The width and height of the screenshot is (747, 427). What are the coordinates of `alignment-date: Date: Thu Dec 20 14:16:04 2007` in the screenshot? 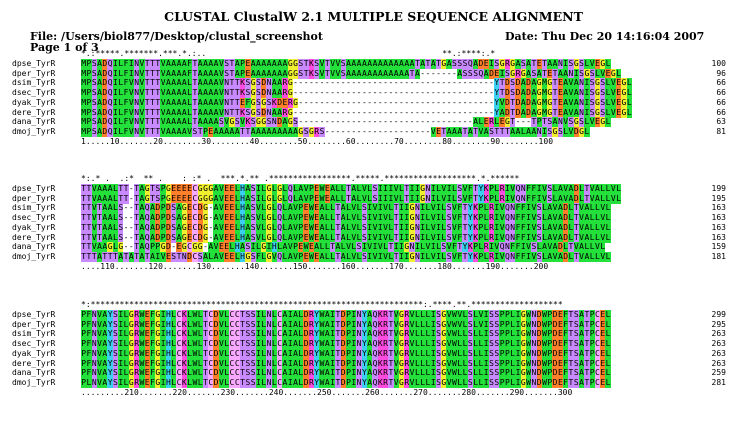 It's located at (605, 36).